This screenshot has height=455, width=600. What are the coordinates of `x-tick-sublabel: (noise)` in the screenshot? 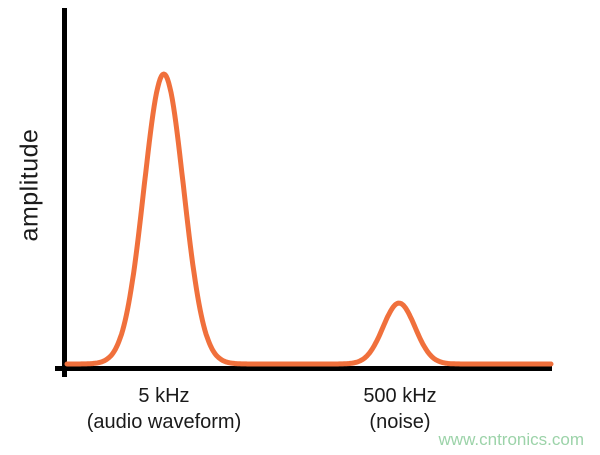 It's located at (400, 422).